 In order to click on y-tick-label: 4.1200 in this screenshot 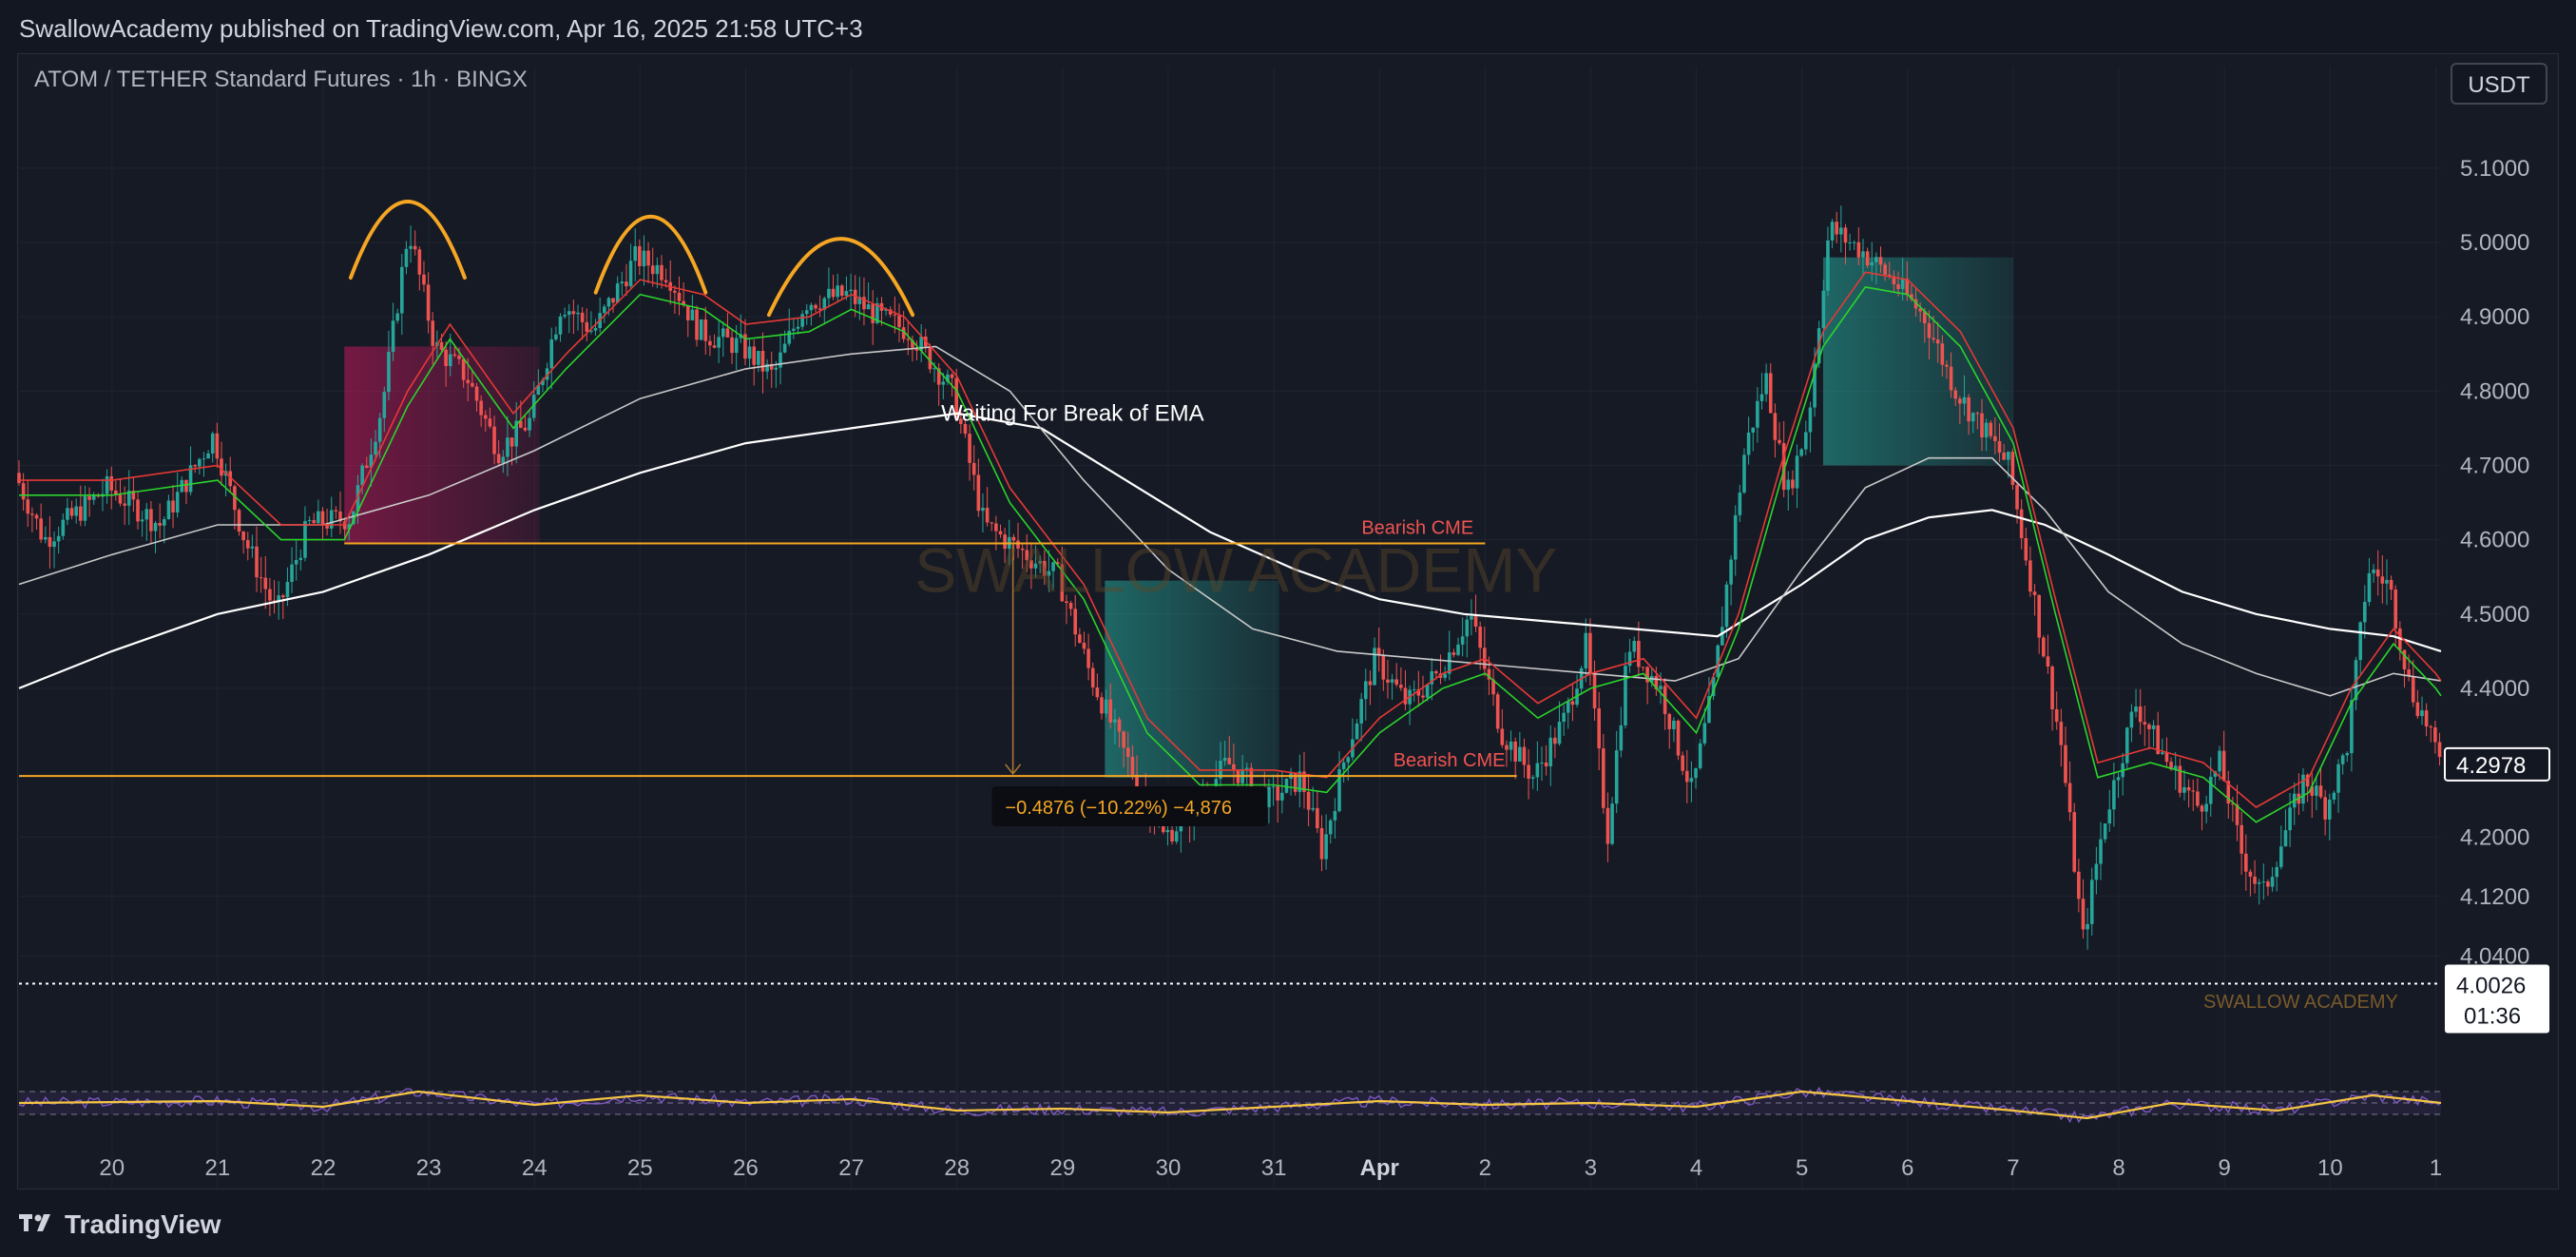, I will do `click(2494, 897)`.